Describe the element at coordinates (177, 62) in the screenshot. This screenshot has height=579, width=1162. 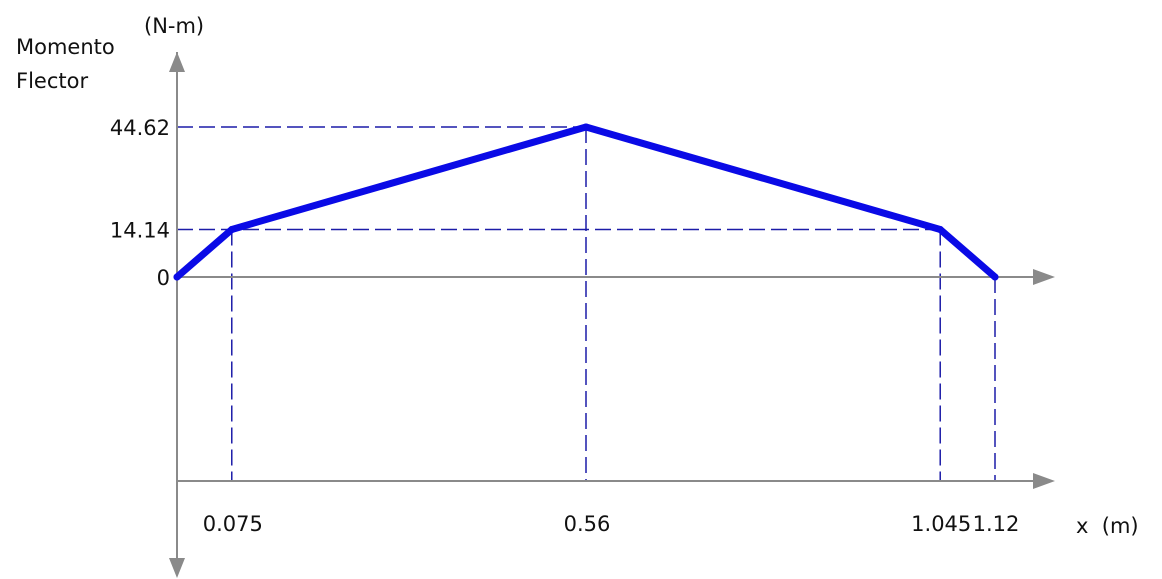
I see `y-axis-arrow-up` at that location.